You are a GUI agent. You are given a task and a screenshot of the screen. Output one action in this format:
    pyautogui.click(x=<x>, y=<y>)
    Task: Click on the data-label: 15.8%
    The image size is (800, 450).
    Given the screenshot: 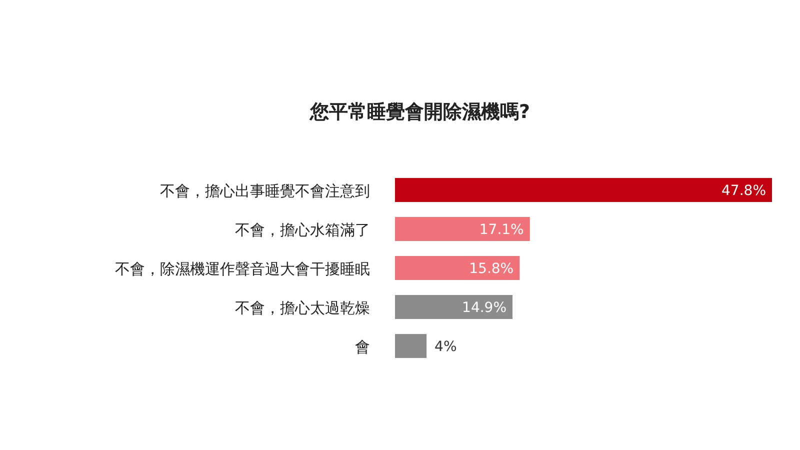 What is the action you would take?
    pyautogui.click(x=491, y=269)
    